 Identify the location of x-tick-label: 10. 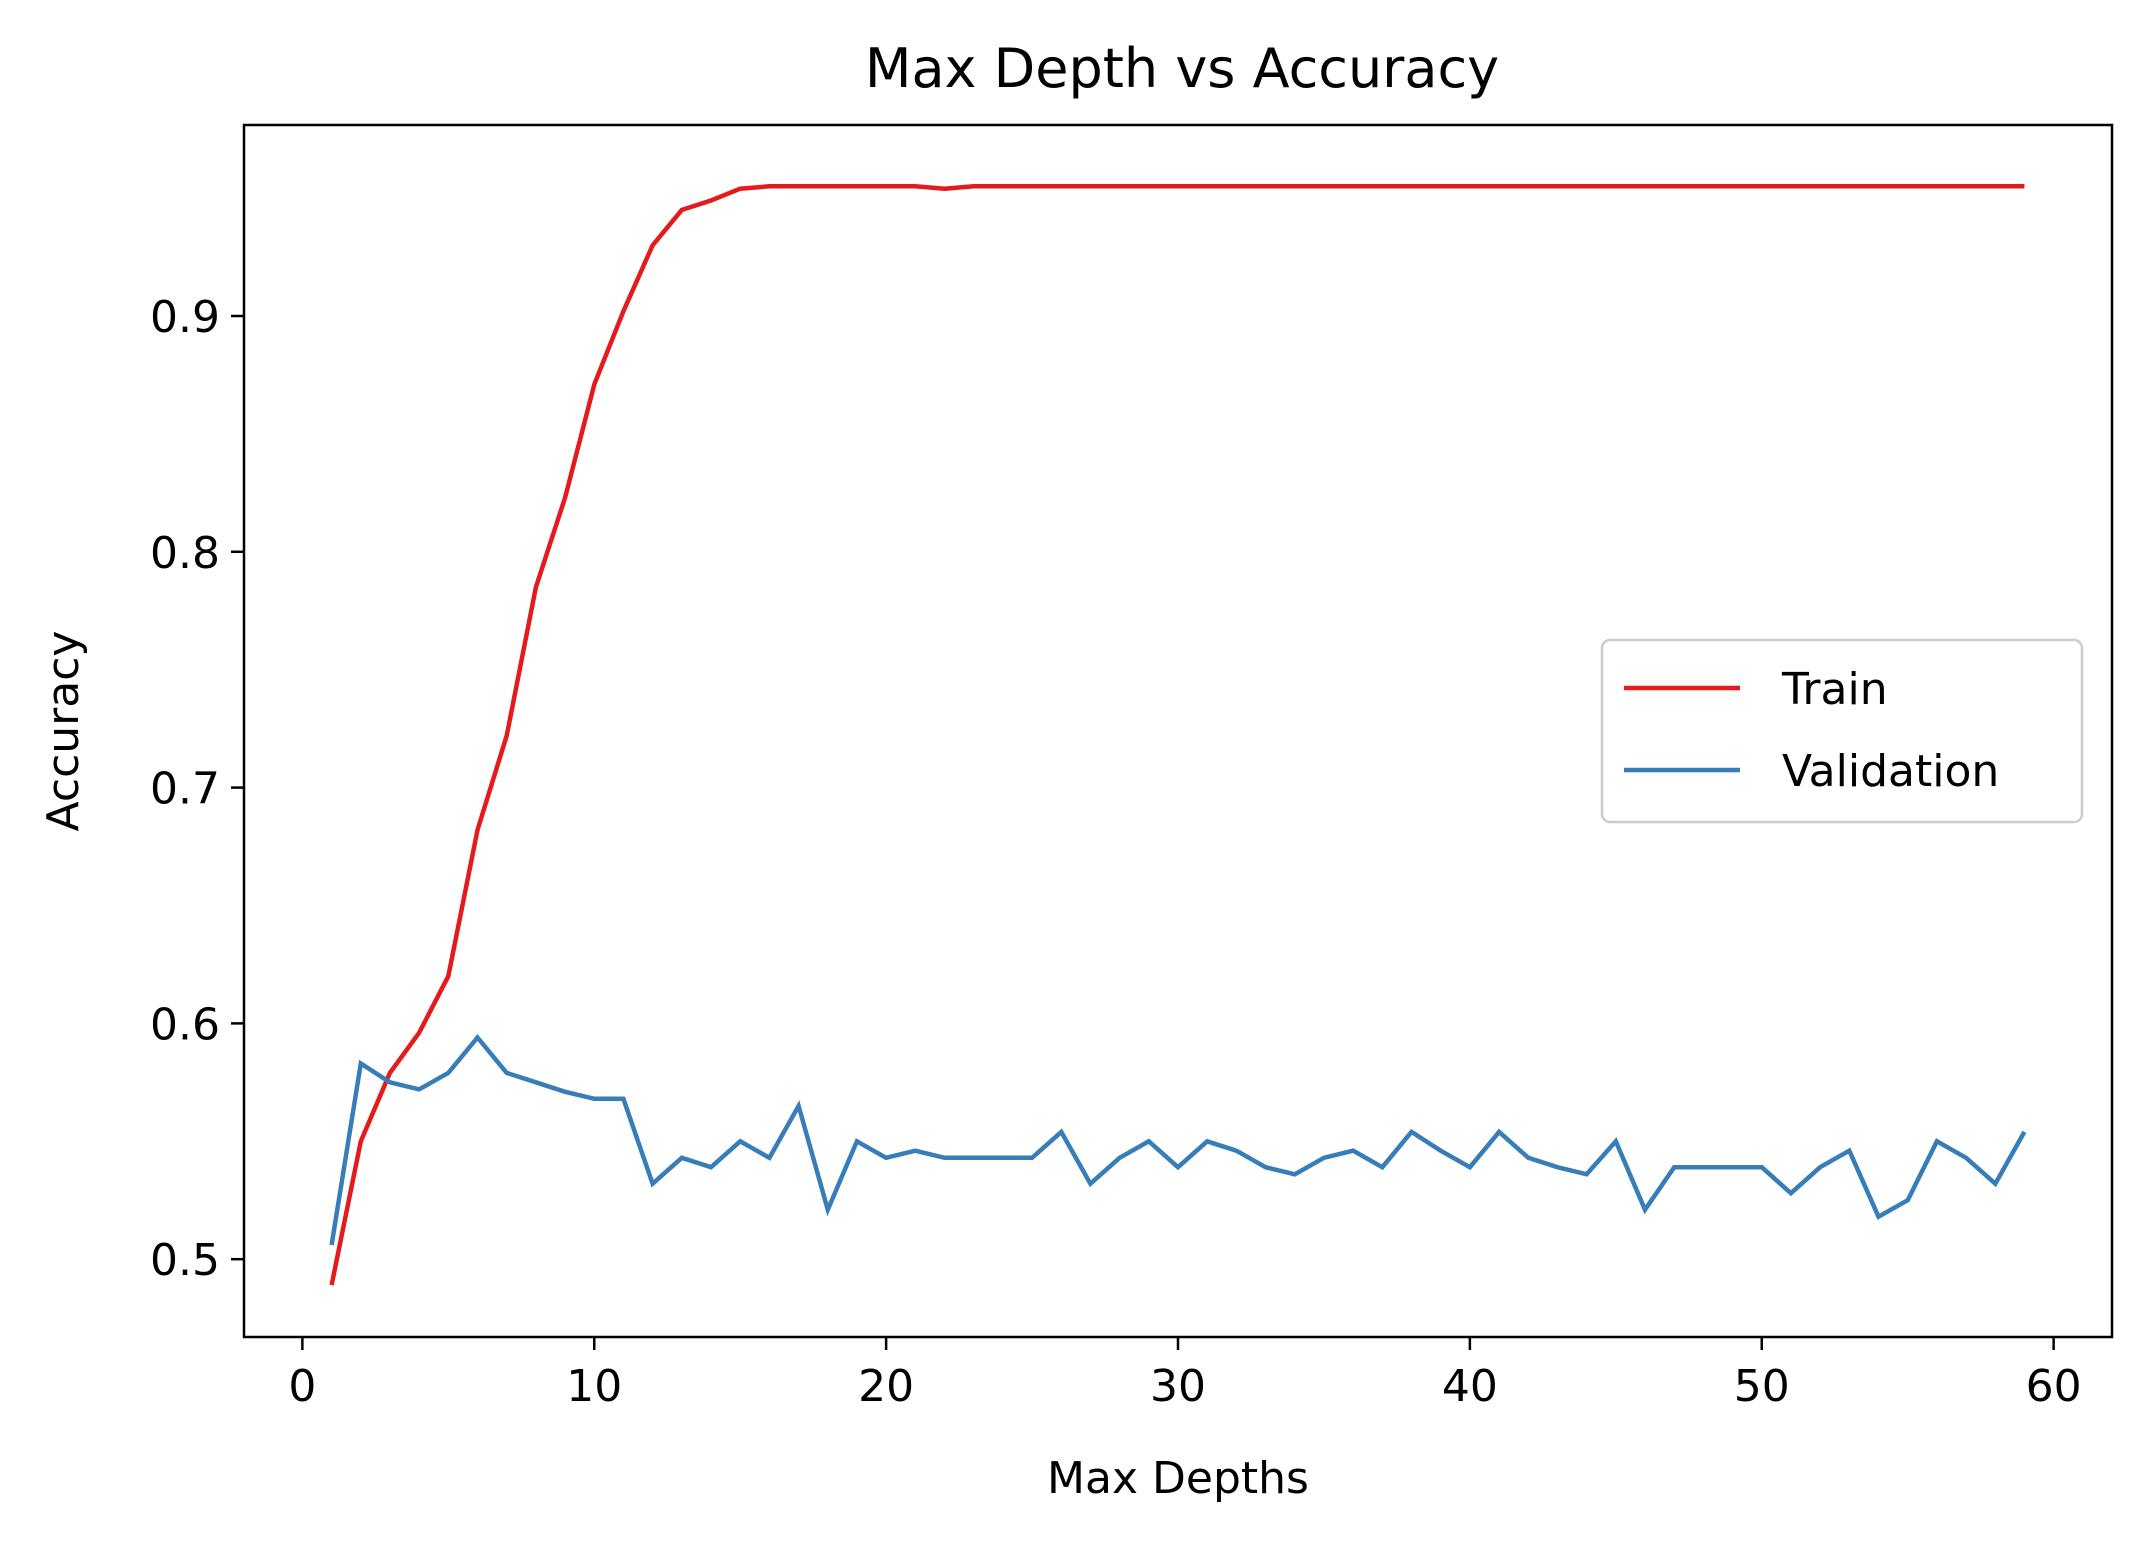
(594, 1386).